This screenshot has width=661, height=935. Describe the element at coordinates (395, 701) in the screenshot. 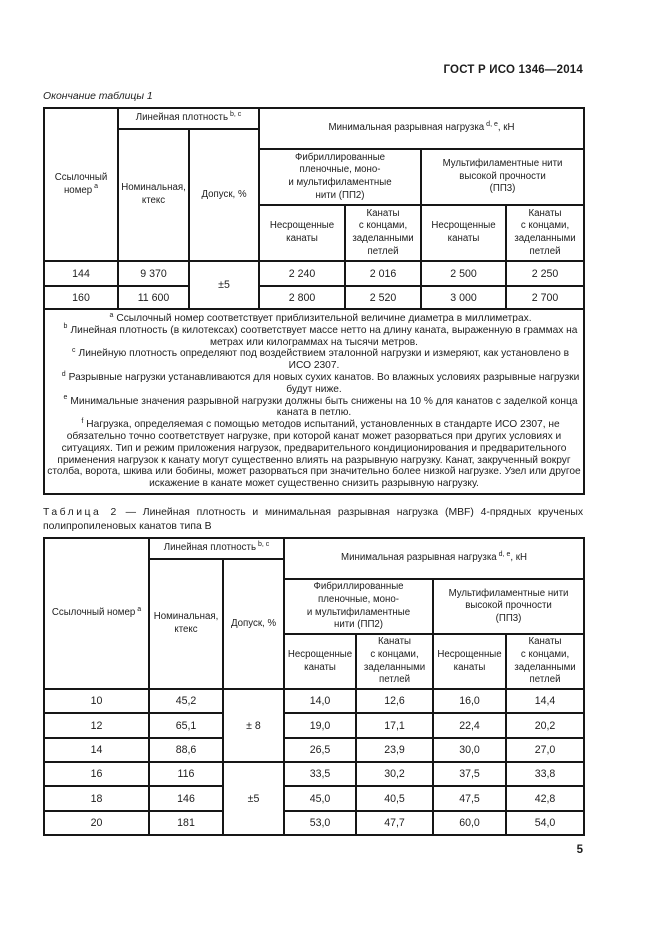

I see `t2-pp2-spliced-cell: 12,6` at that location.